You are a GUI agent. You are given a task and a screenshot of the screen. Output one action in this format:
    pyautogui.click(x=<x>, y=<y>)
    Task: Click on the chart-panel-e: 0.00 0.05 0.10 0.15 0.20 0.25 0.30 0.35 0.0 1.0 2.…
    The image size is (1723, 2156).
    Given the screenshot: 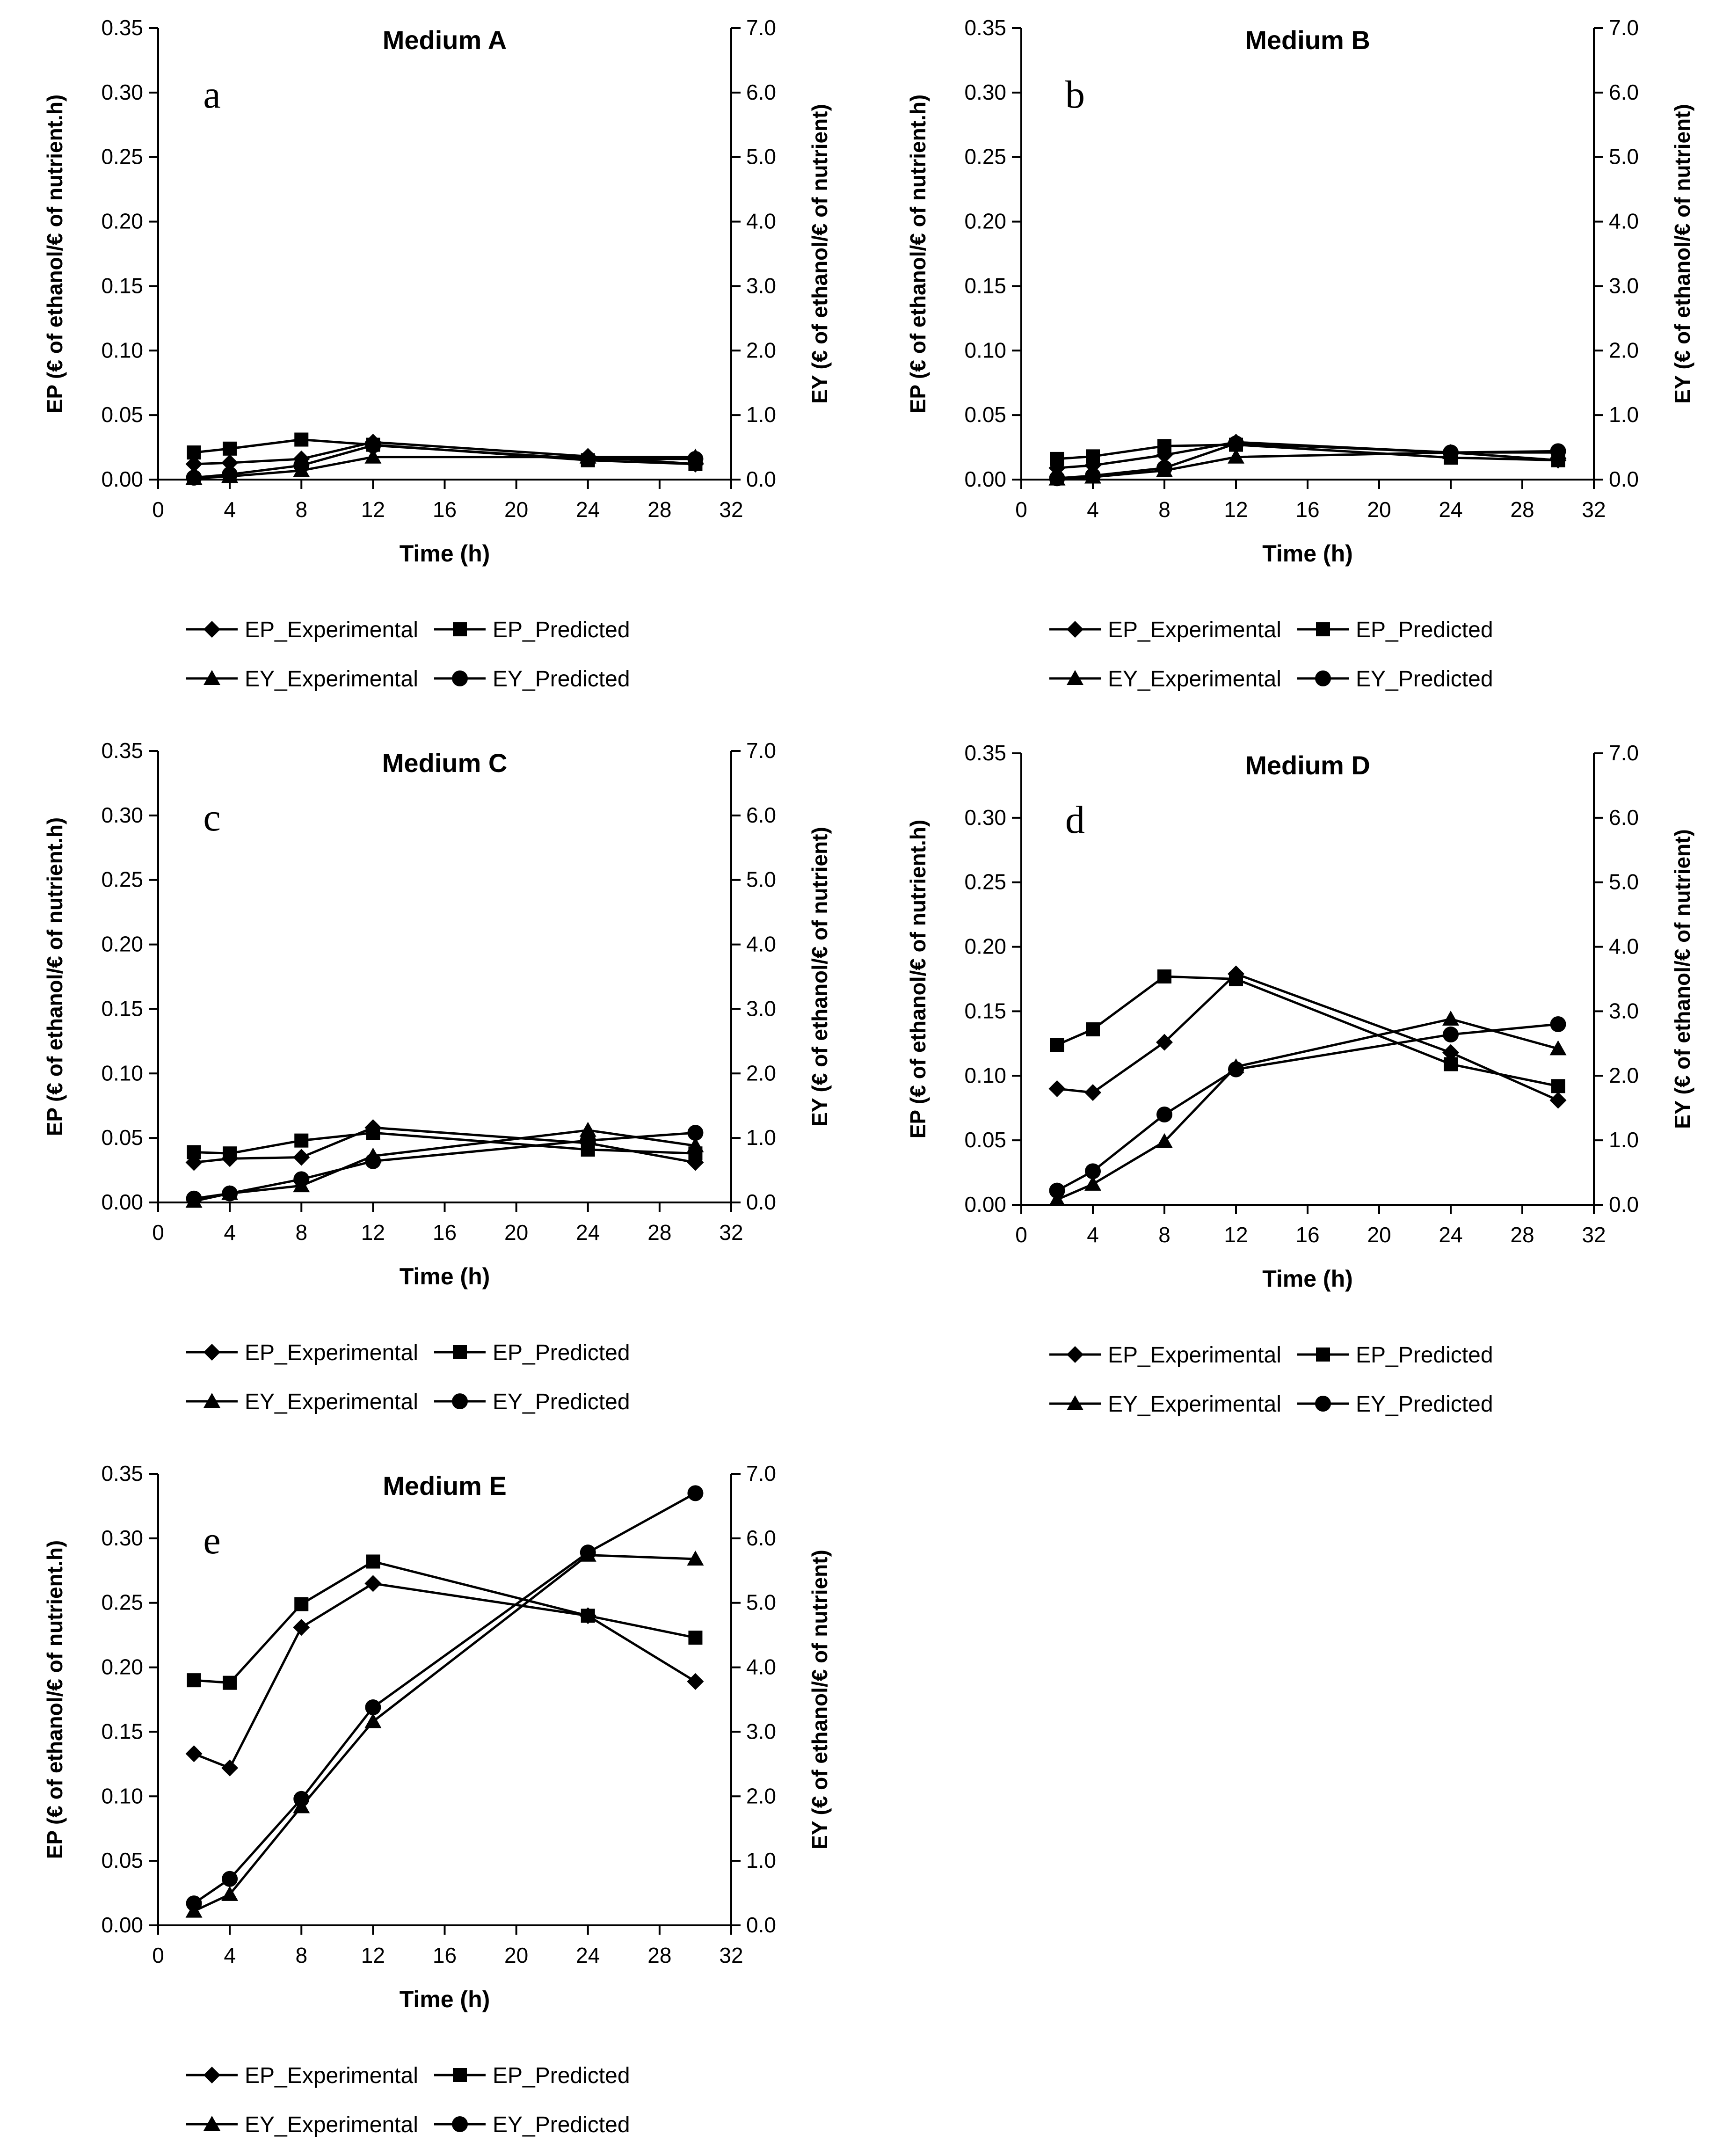 What is the action you would take?
    pyautogui.click(x=437, y=1799)
    